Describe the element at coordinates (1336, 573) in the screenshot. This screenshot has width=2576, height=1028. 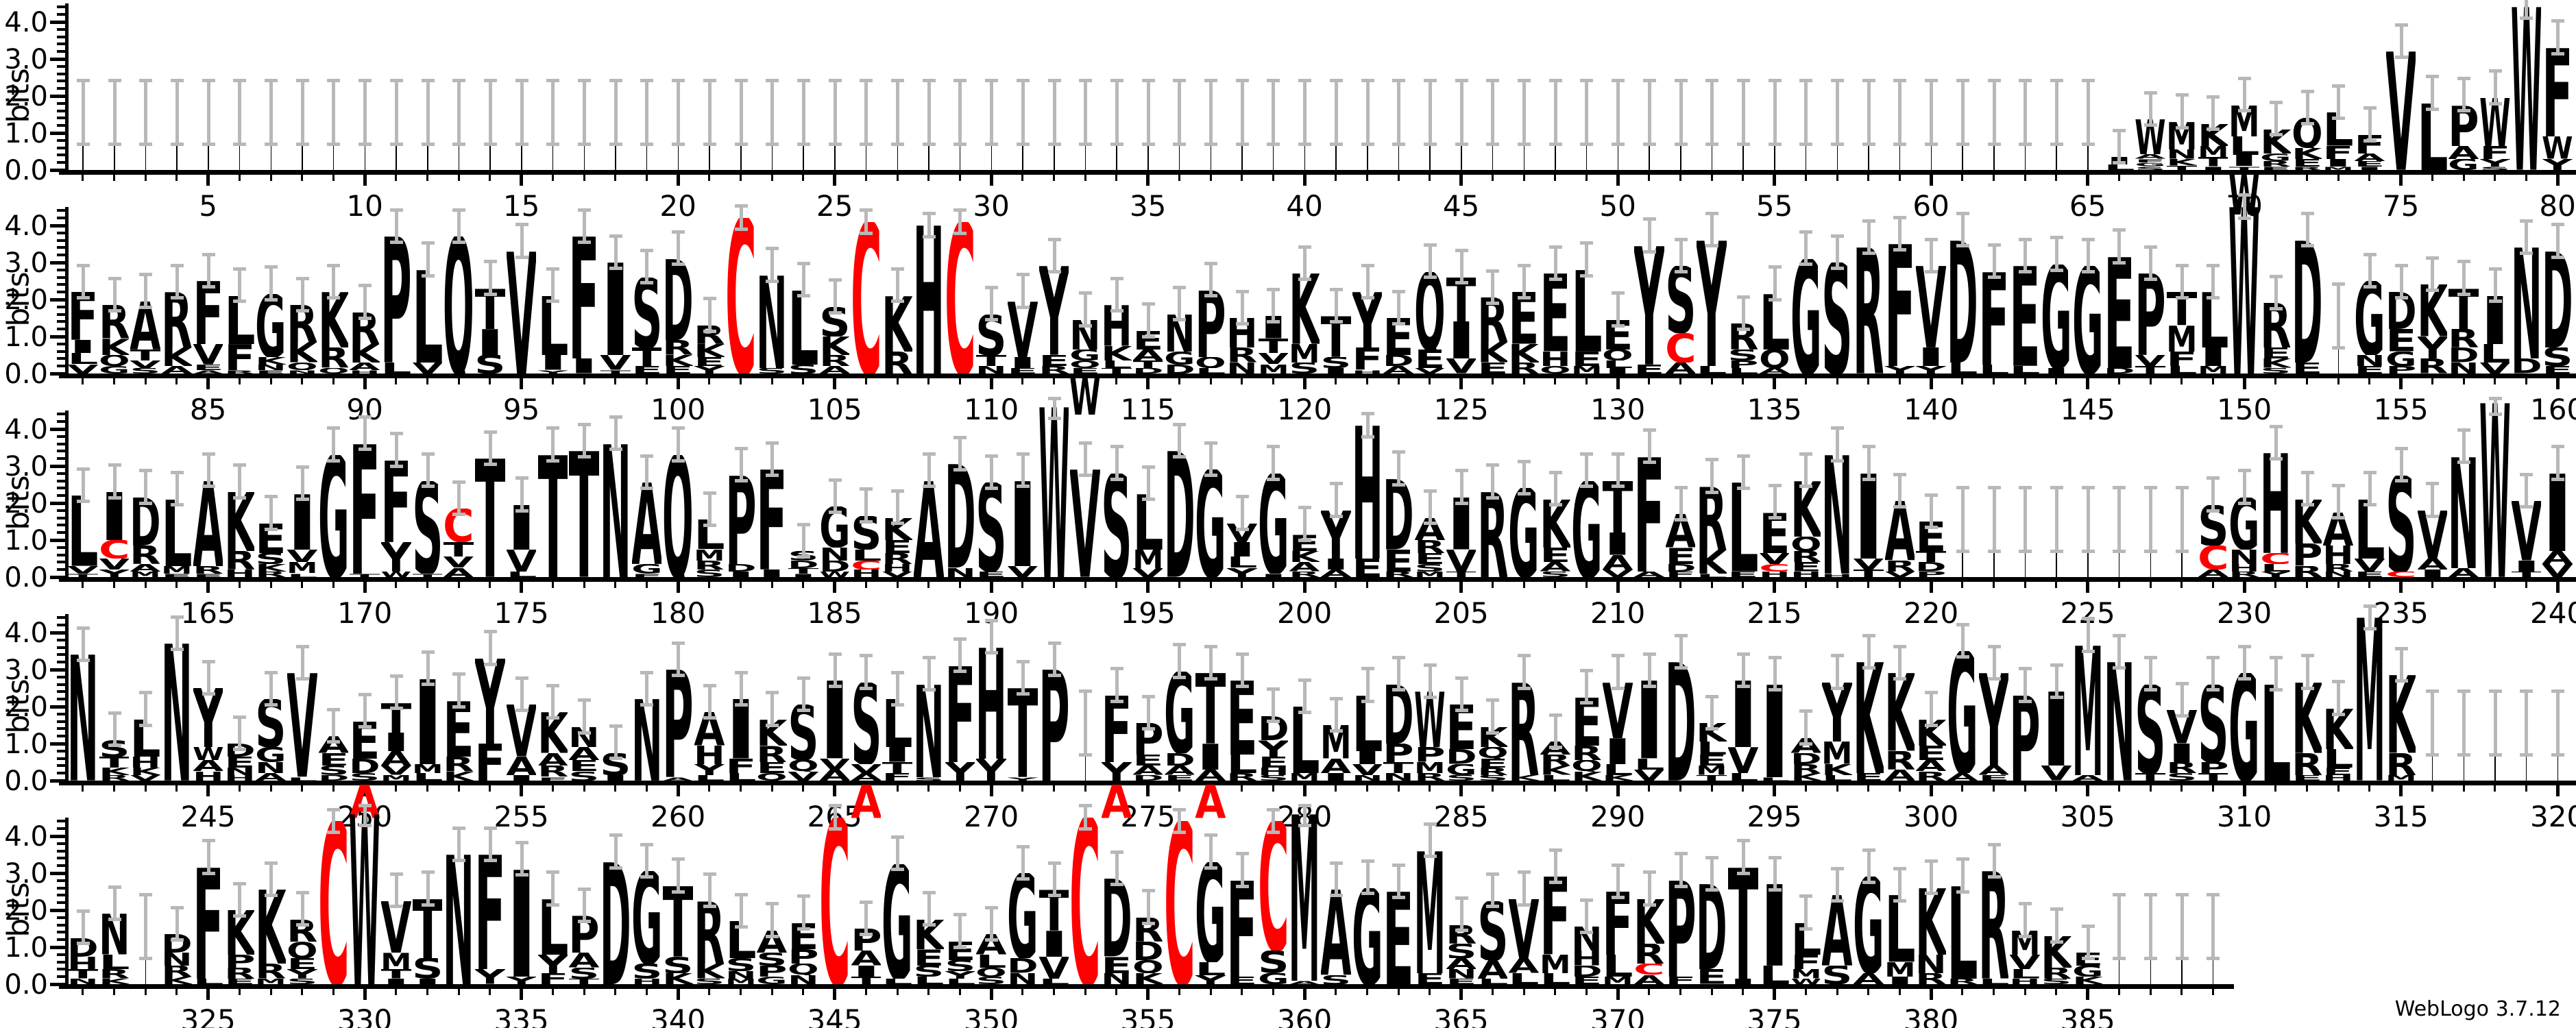
I see `residue-letter-A: A` at that location.